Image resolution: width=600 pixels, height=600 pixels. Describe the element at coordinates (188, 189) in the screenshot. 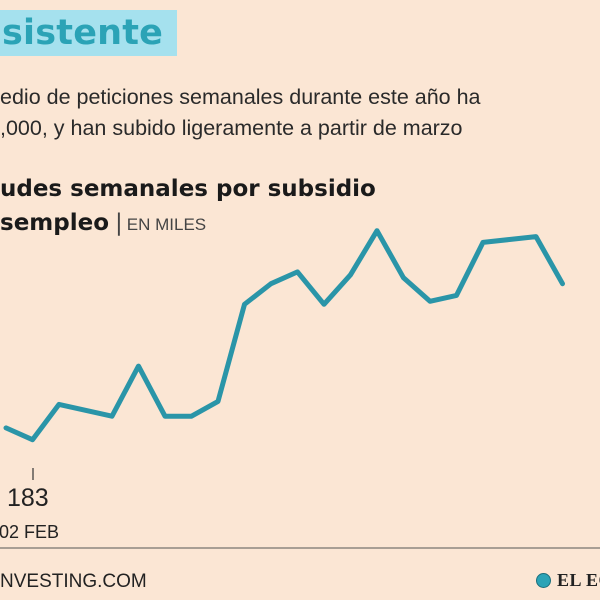

I see `chart-title-line-1: udes semanales por subsidio` at that location.